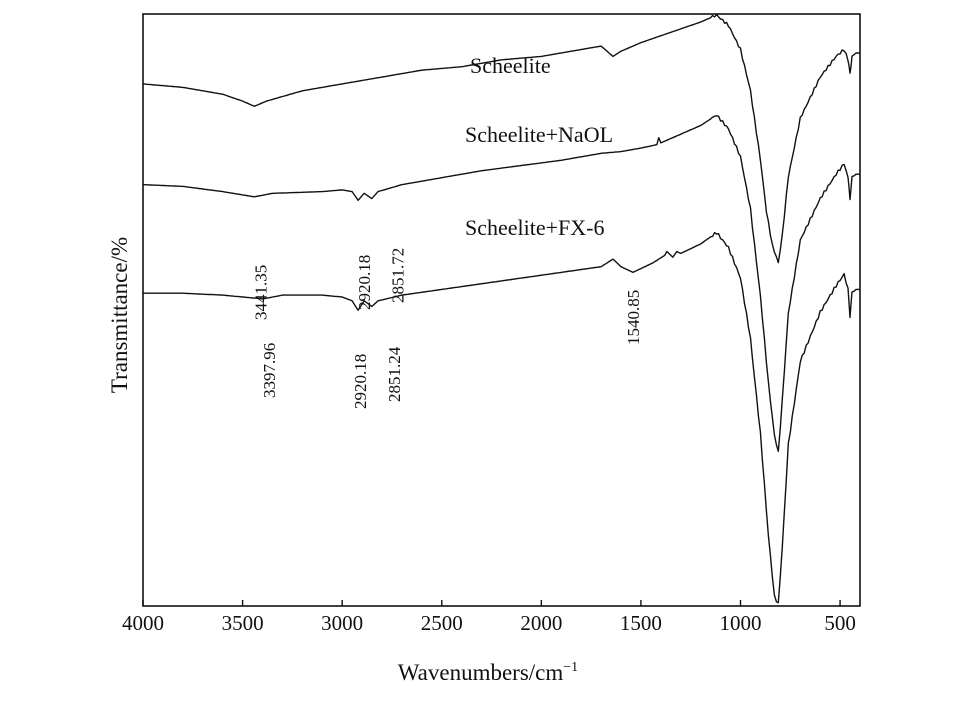  I want to click on series-labels: Scheelite Scheelite+NaOL Scheelite+FX-6, so click(539, 146).